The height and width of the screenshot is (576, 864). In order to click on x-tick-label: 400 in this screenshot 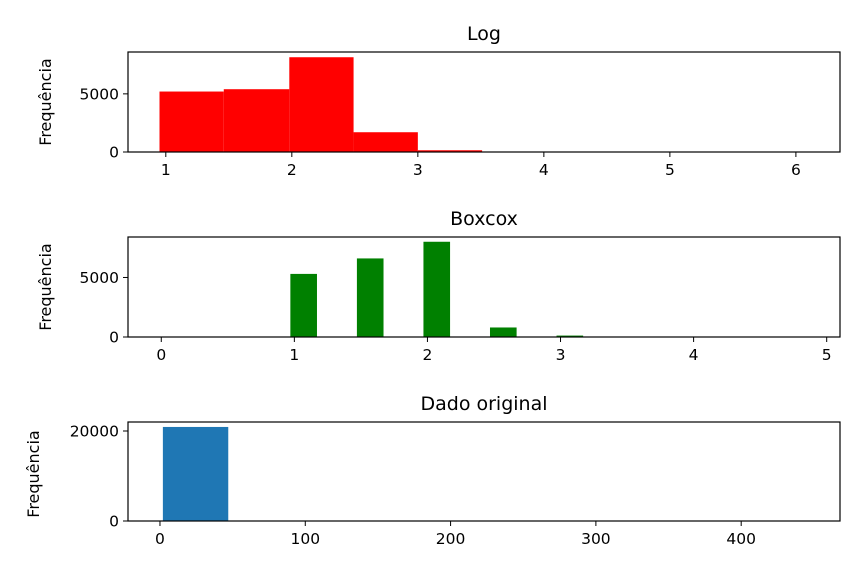, I will do `click(741, 539)`.